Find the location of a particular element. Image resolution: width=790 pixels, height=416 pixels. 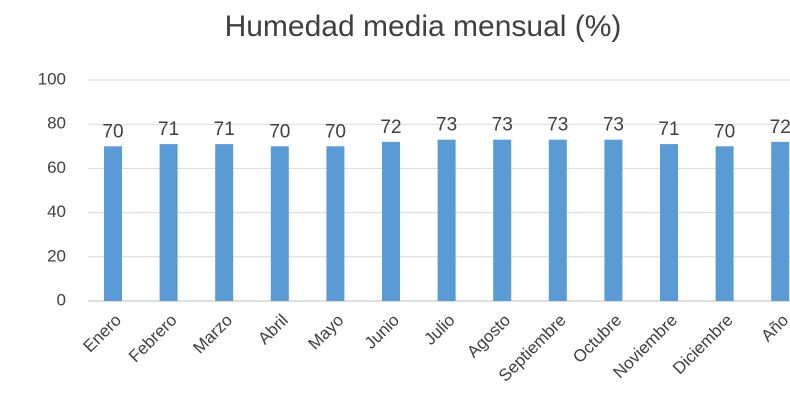

x-tick-label: Marzo is located at coordinates (212, 334).